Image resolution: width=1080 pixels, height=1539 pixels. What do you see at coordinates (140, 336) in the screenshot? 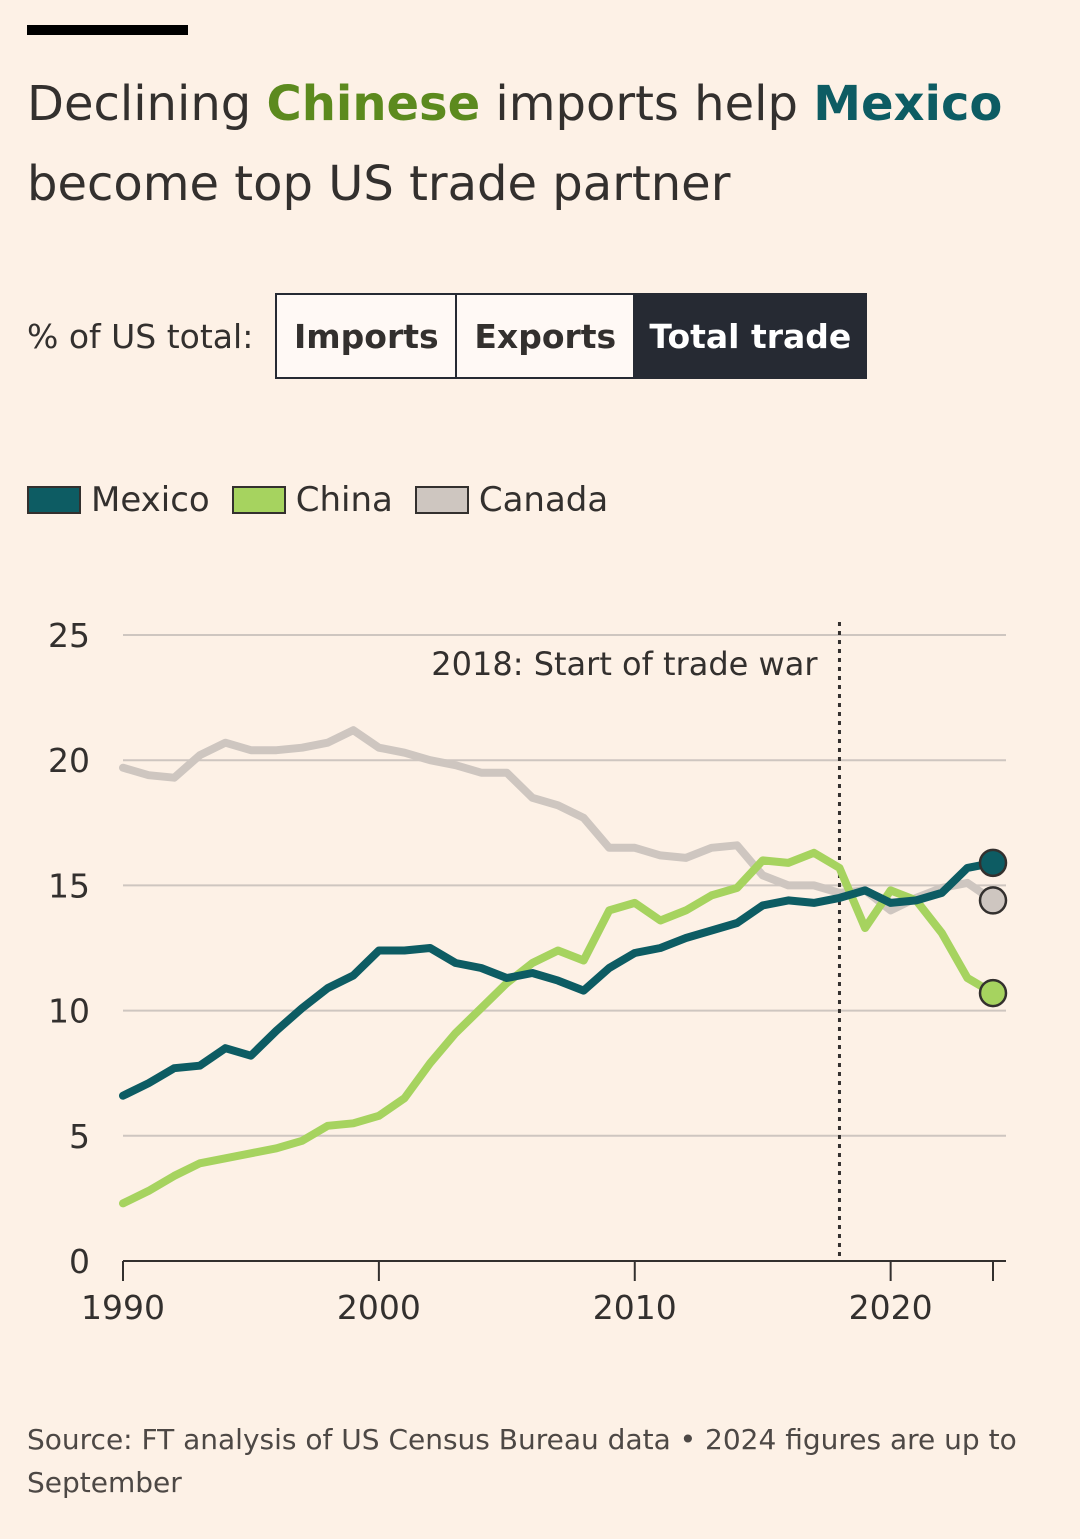
I see `toggle-label: % of US total:` at bounding box center [140, 336].